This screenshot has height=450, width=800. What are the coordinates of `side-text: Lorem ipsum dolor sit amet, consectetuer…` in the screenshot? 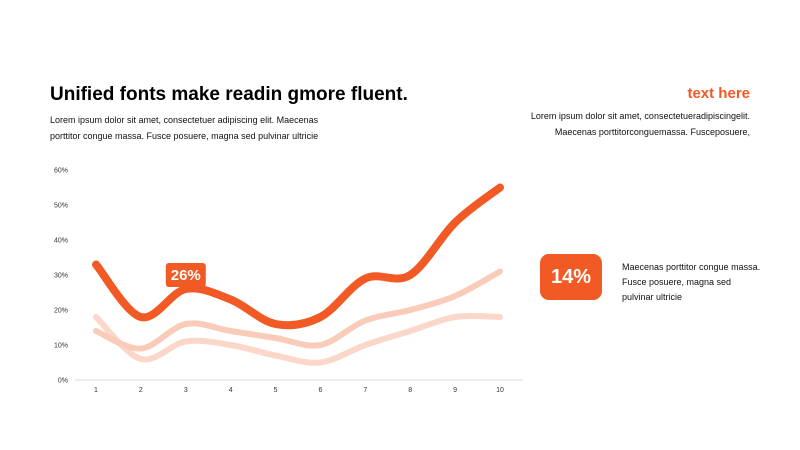 It's located at (640, 124).